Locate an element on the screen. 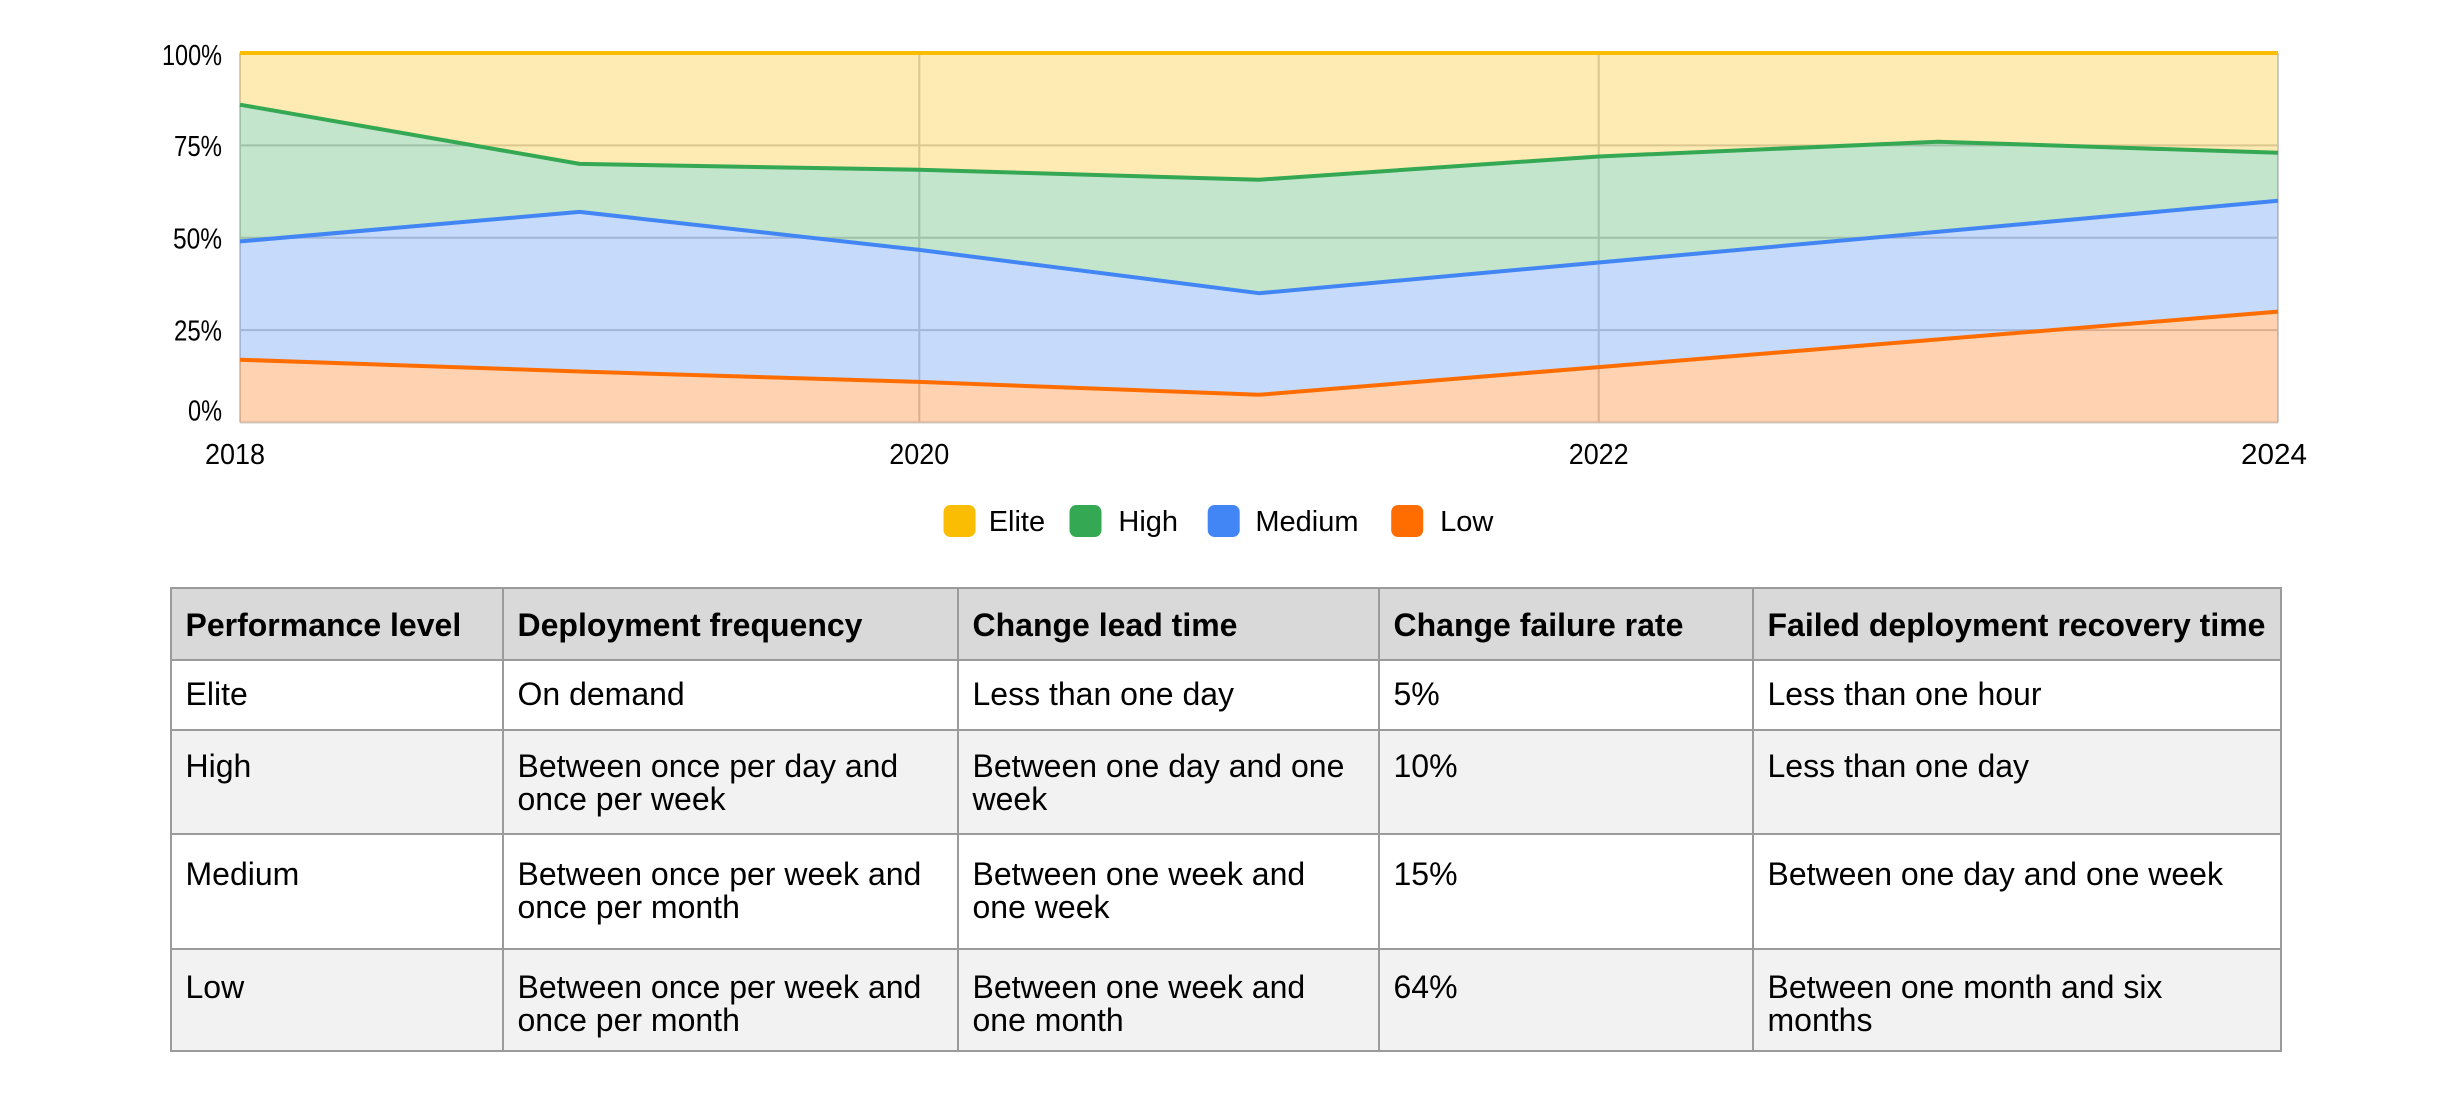  svg-text: 25% is located at coordinates (198, 332).